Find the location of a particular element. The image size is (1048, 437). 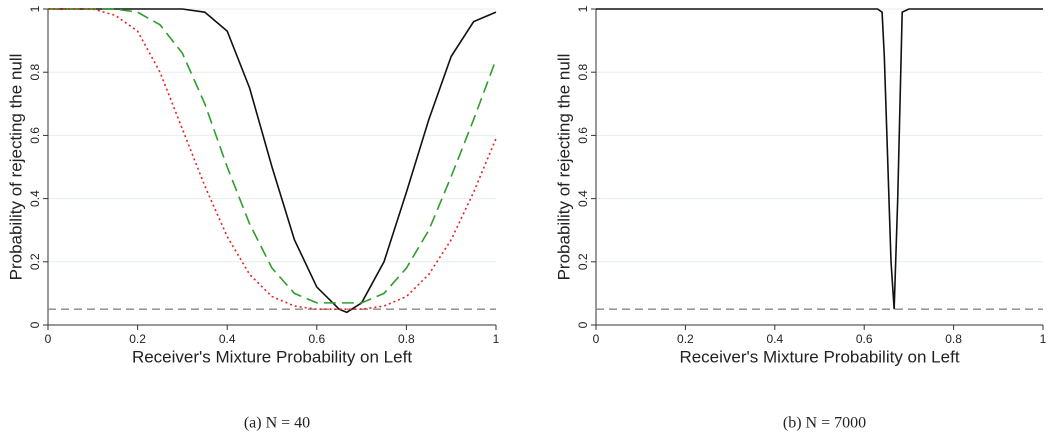

caption: (a) N = 40 is located at coordinates (277, 423).